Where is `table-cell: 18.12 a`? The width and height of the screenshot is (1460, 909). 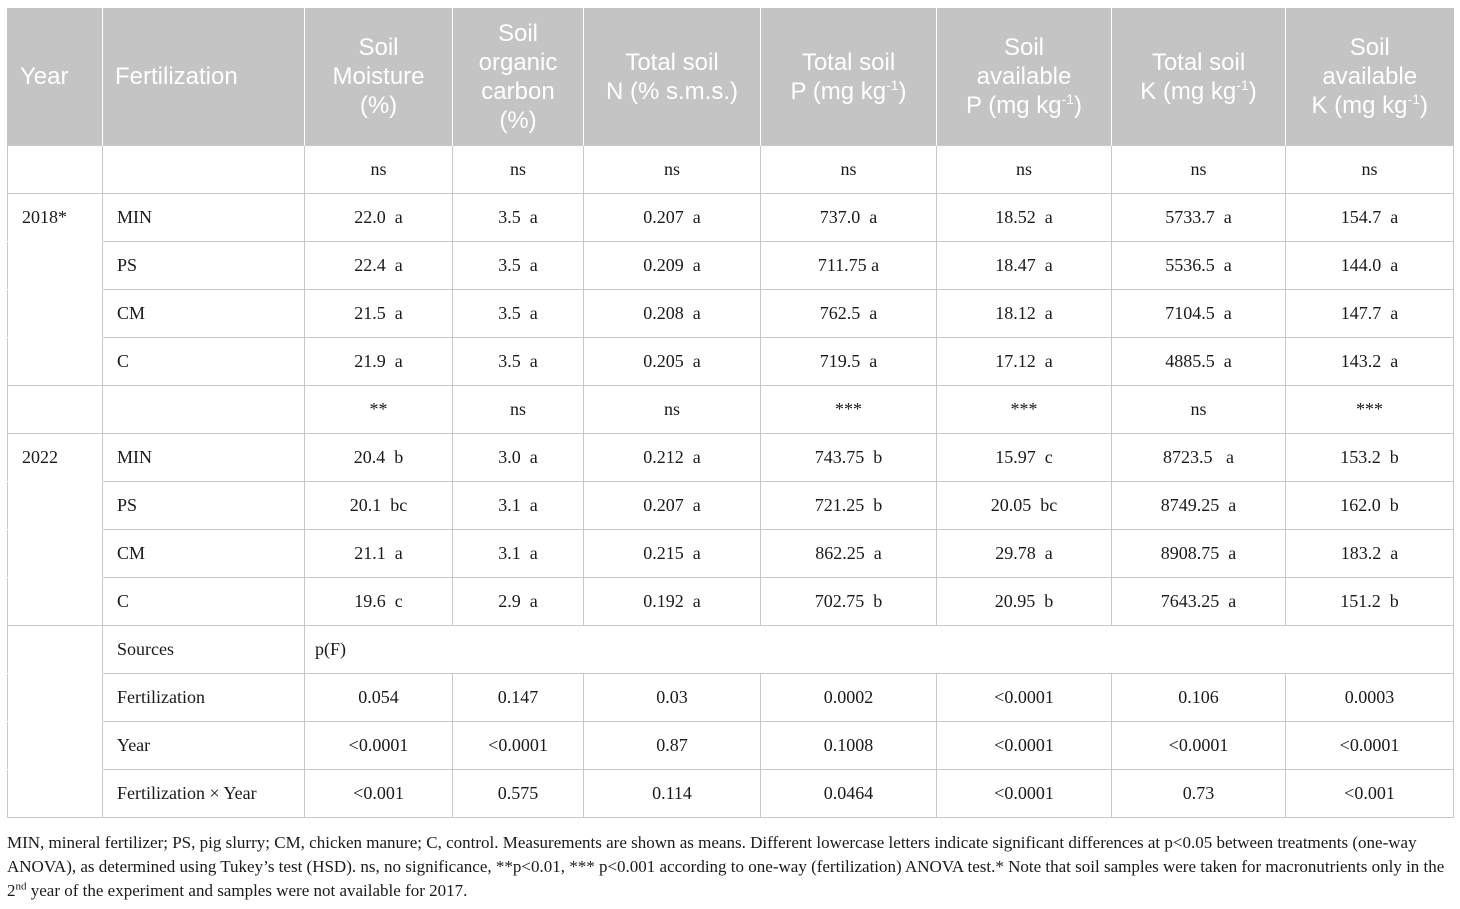
table-cell: 18.12 a is located at coordinates (1024, 313).